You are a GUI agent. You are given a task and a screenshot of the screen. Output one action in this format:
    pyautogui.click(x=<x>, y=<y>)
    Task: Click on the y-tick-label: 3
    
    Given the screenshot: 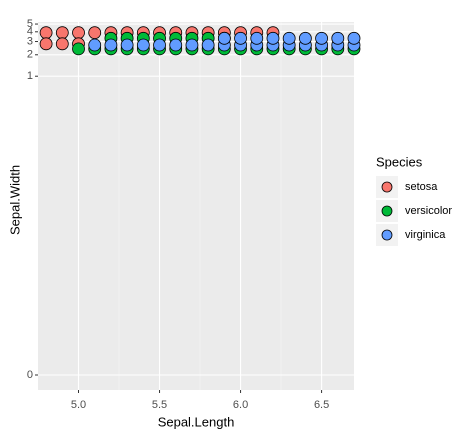 What is the action you would take?
    pyautogui.click(x=30, y=41)
    